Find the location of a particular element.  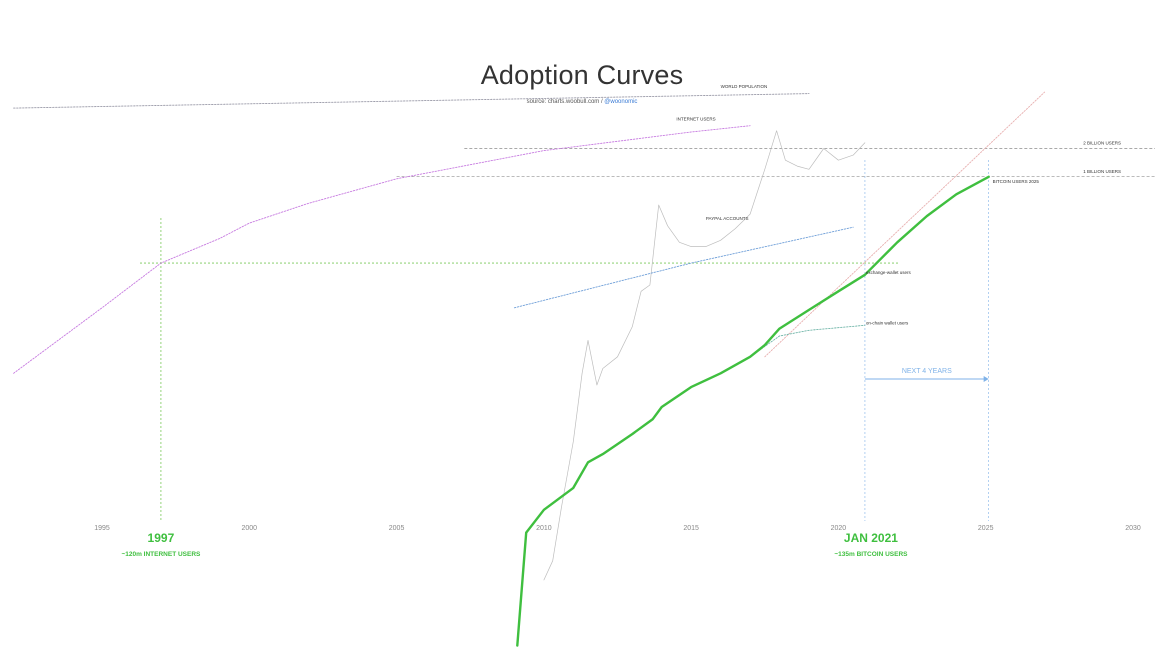

annotation-on-chain-wallet-users: on-chain wallet users is located at coordinates (887, 322).